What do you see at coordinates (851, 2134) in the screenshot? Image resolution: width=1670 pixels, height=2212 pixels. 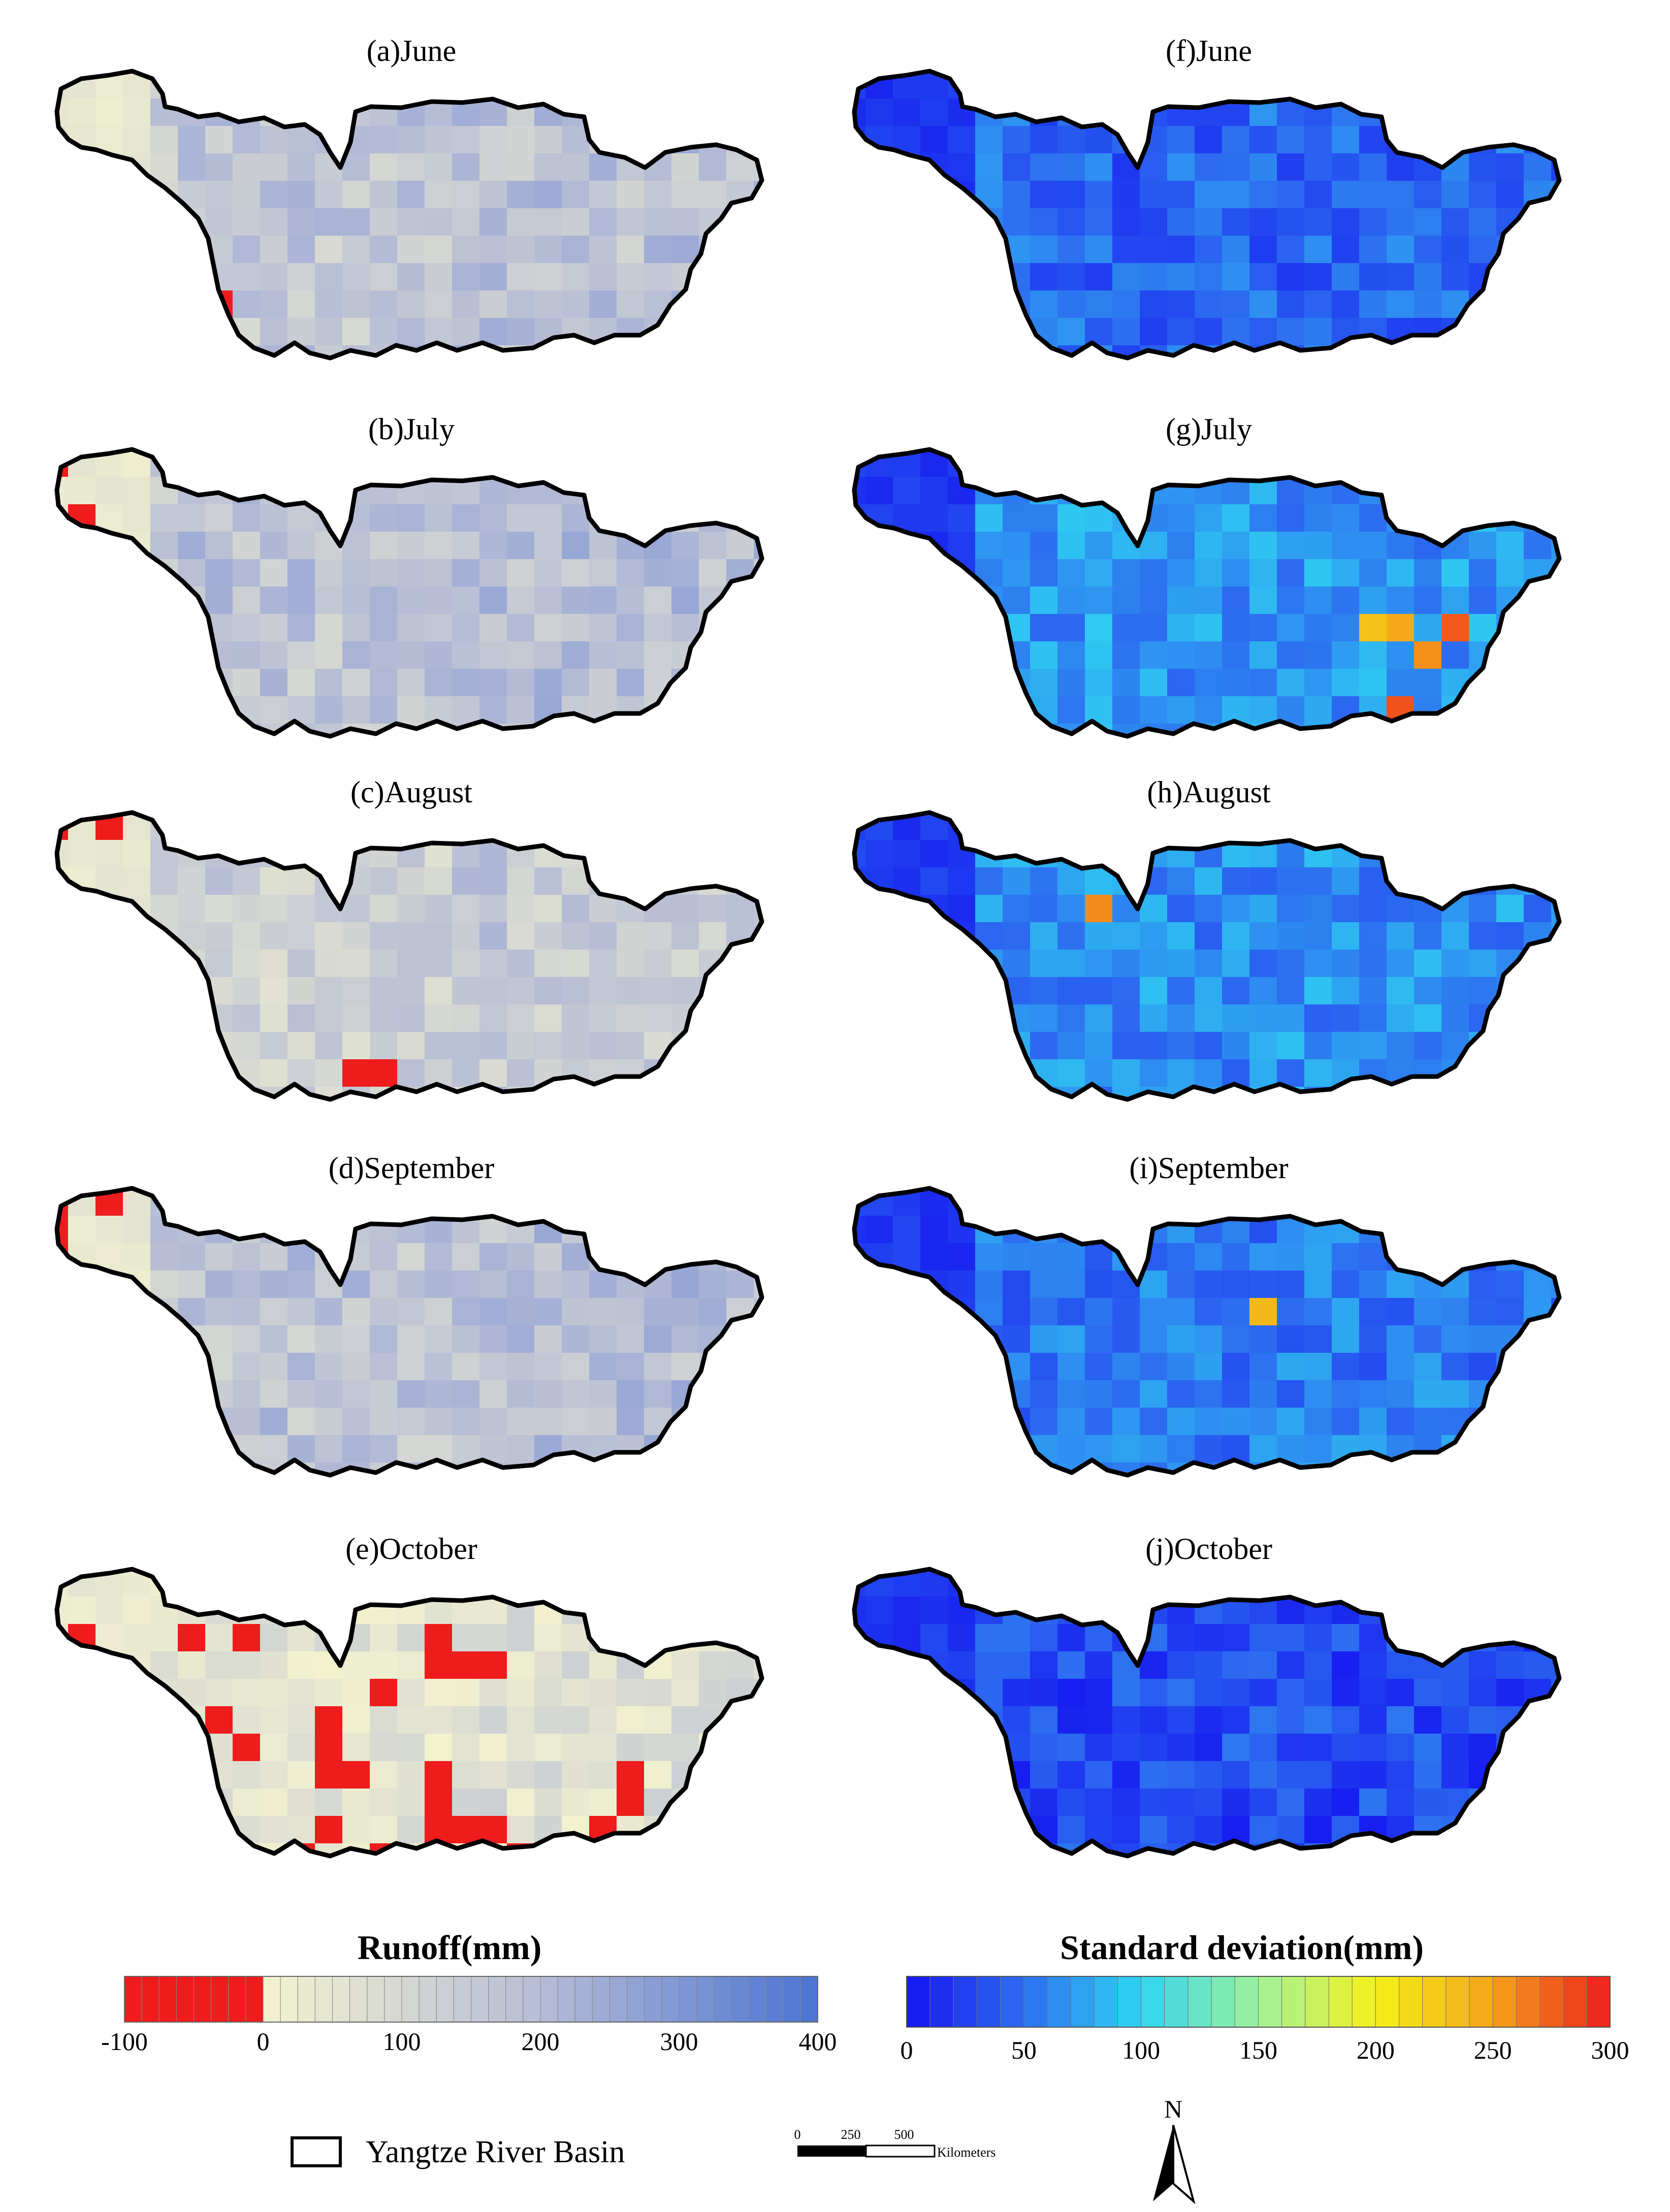 I see `scale-tick-250: 250` at bounding box center [851, 2134].